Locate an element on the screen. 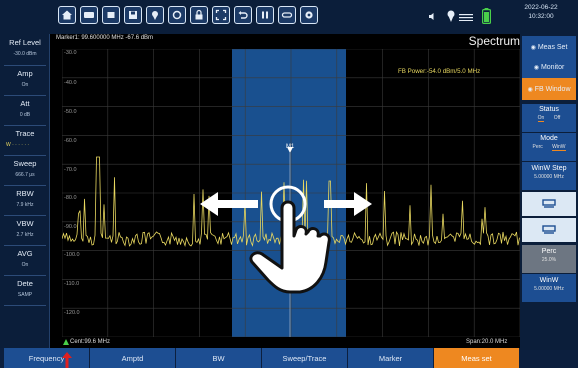 This screenshot has height=368, width=578. param-amp: Amp On is located at coordinates (25, 78).